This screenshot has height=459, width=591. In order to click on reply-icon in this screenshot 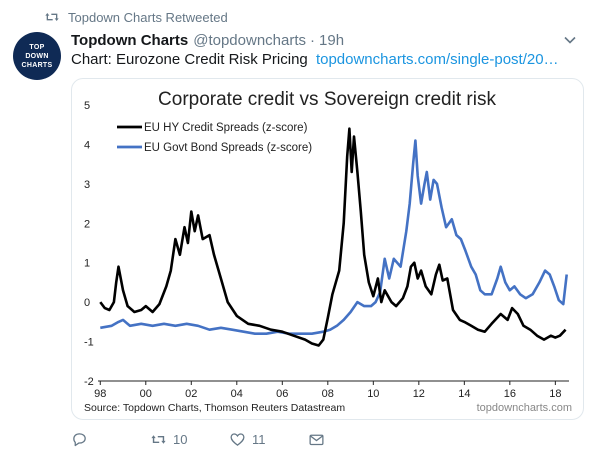, I will do `click(79, 439)`.